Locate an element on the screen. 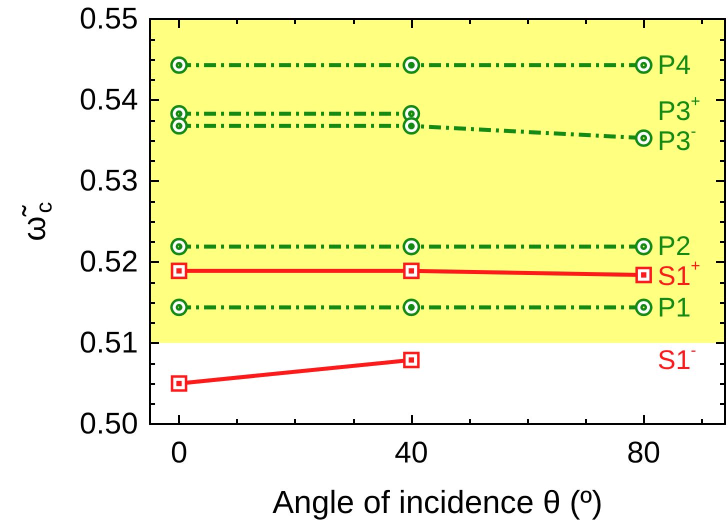  y-tick-label: 0.50 is located at coordinates (109, 424).